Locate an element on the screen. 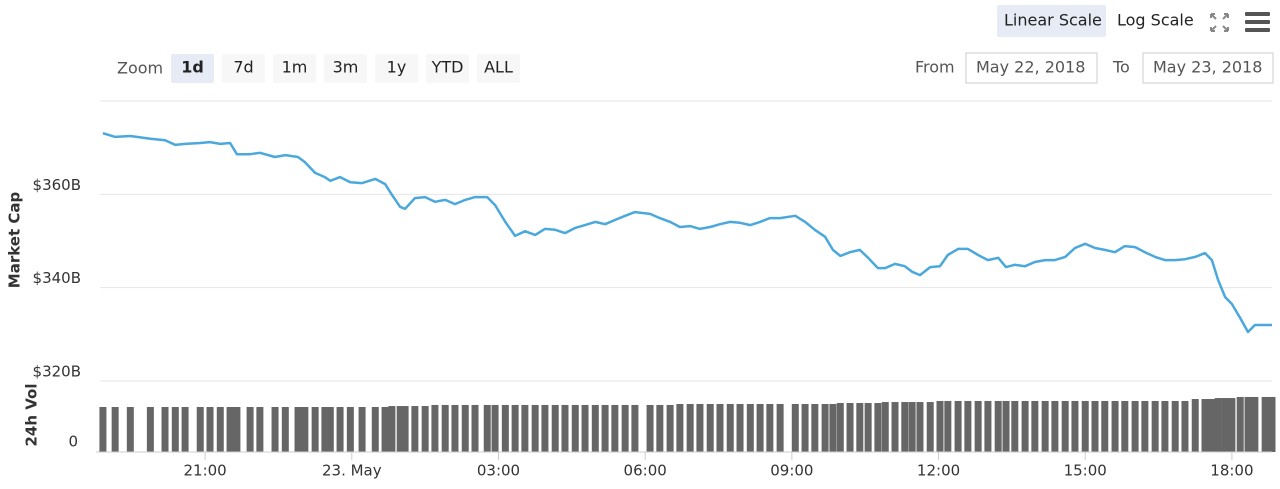  from-input is located at coordinates (1031, 68).